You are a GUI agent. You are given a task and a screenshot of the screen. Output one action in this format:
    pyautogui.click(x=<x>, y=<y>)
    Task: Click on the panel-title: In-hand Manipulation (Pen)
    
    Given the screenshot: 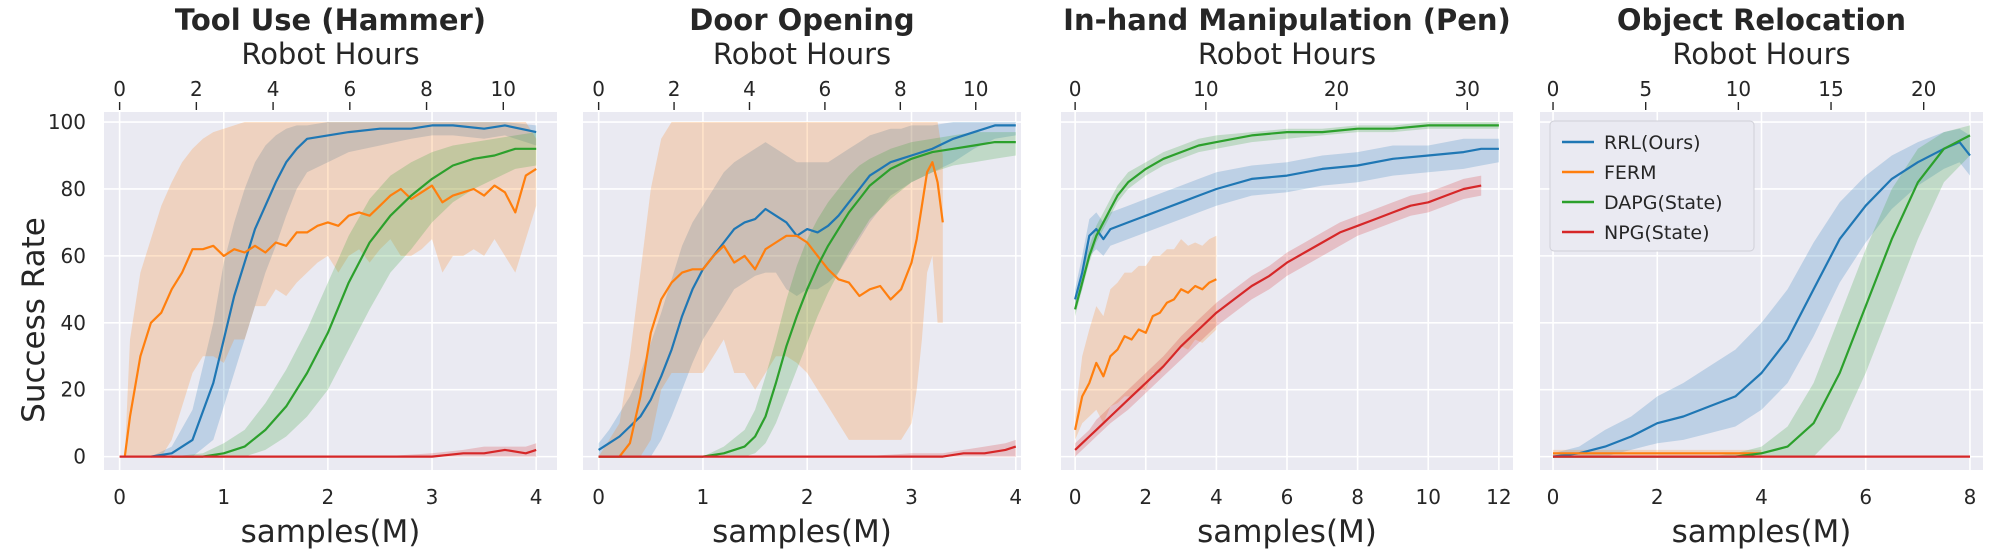 What is the action you would take?
    pyautogui.click(x=1287, y=20)
    